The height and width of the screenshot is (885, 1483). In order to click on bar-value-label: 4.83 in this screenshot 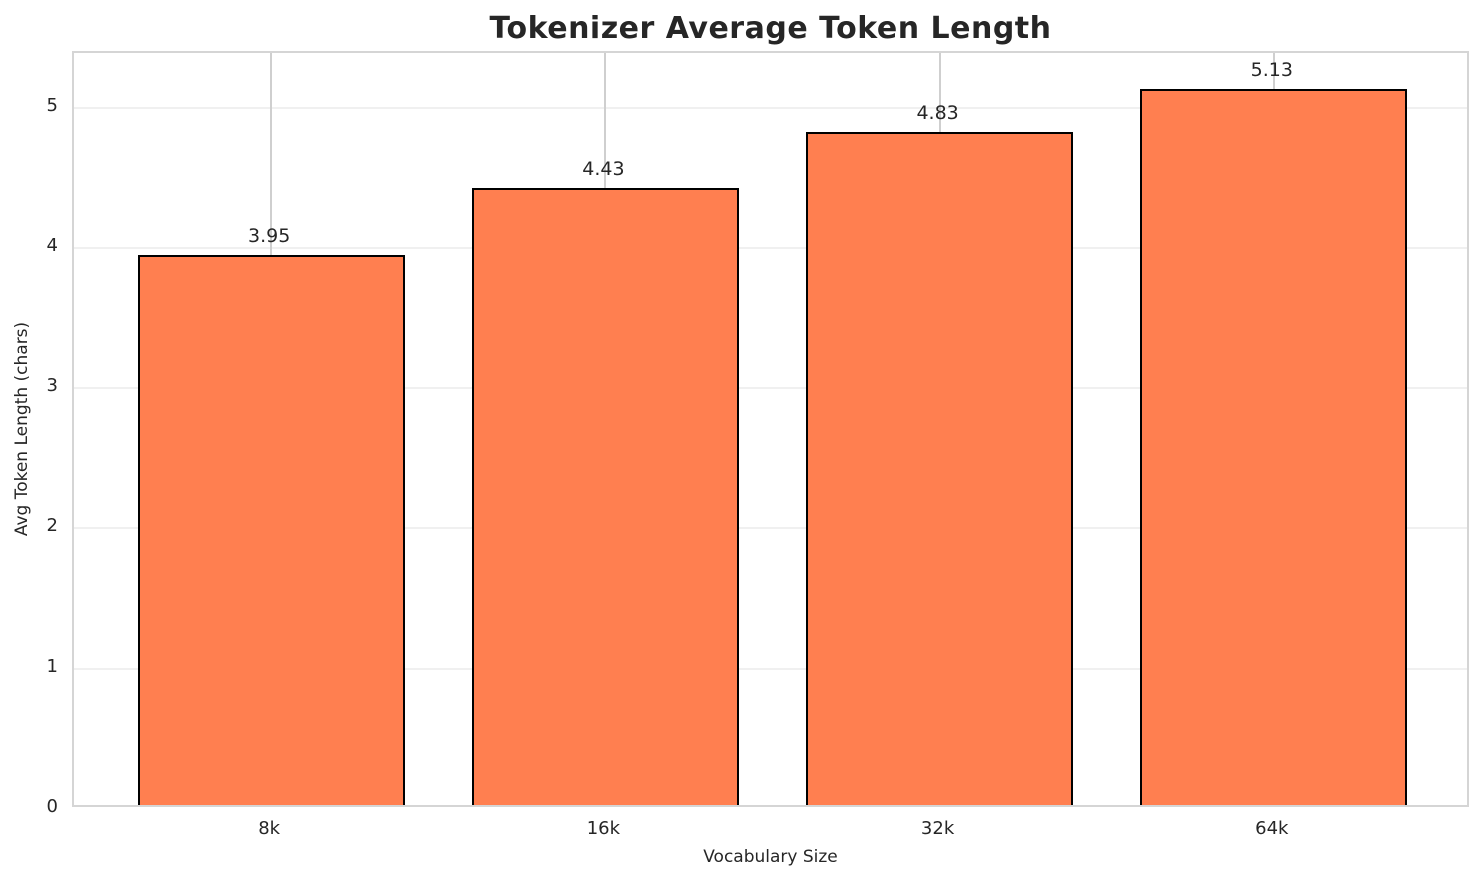, I will do `click(937, 112)`.